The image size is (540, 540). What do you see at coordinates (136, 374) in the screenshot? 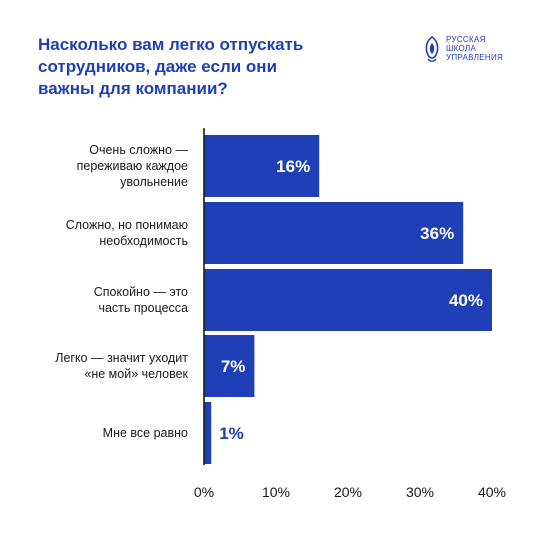
I see `category-label-line: «не мой» человек` at bounding box center [136, 374].